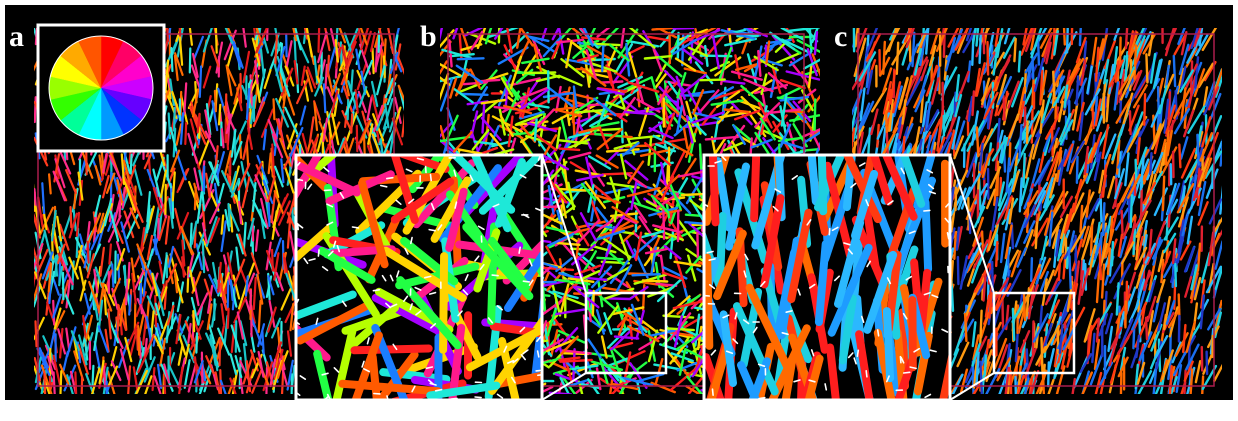  What do you see at coordinates (840, 37) in the screenshot?
I see `panel-label-c: c` at bounding box center [840, 37].